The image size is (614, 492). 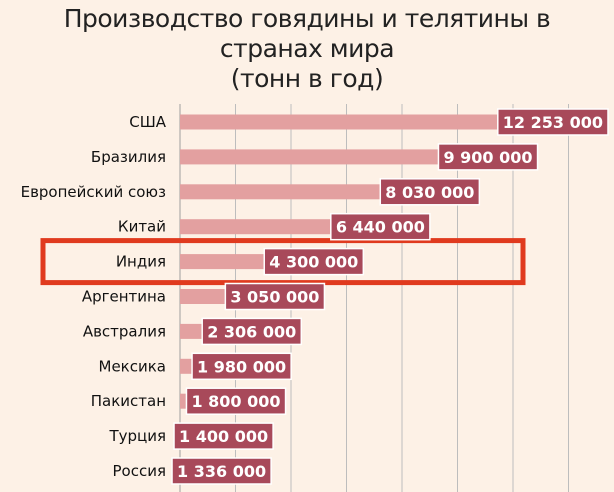 I want to click on chart-title-line-3: (тонн в год), so click(x=307, y=78).